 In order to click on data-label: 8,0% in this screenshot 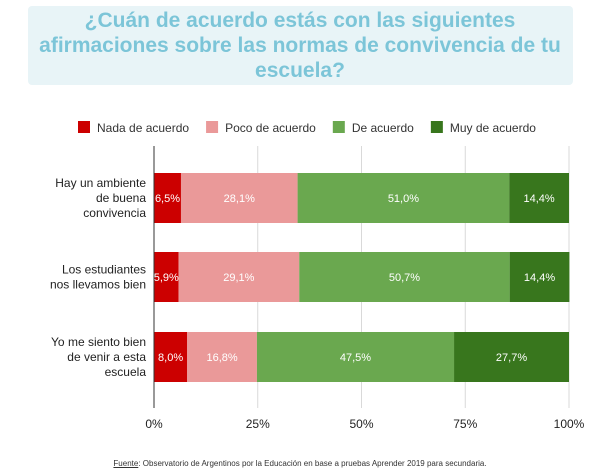, I will do `click(170, 358)`.